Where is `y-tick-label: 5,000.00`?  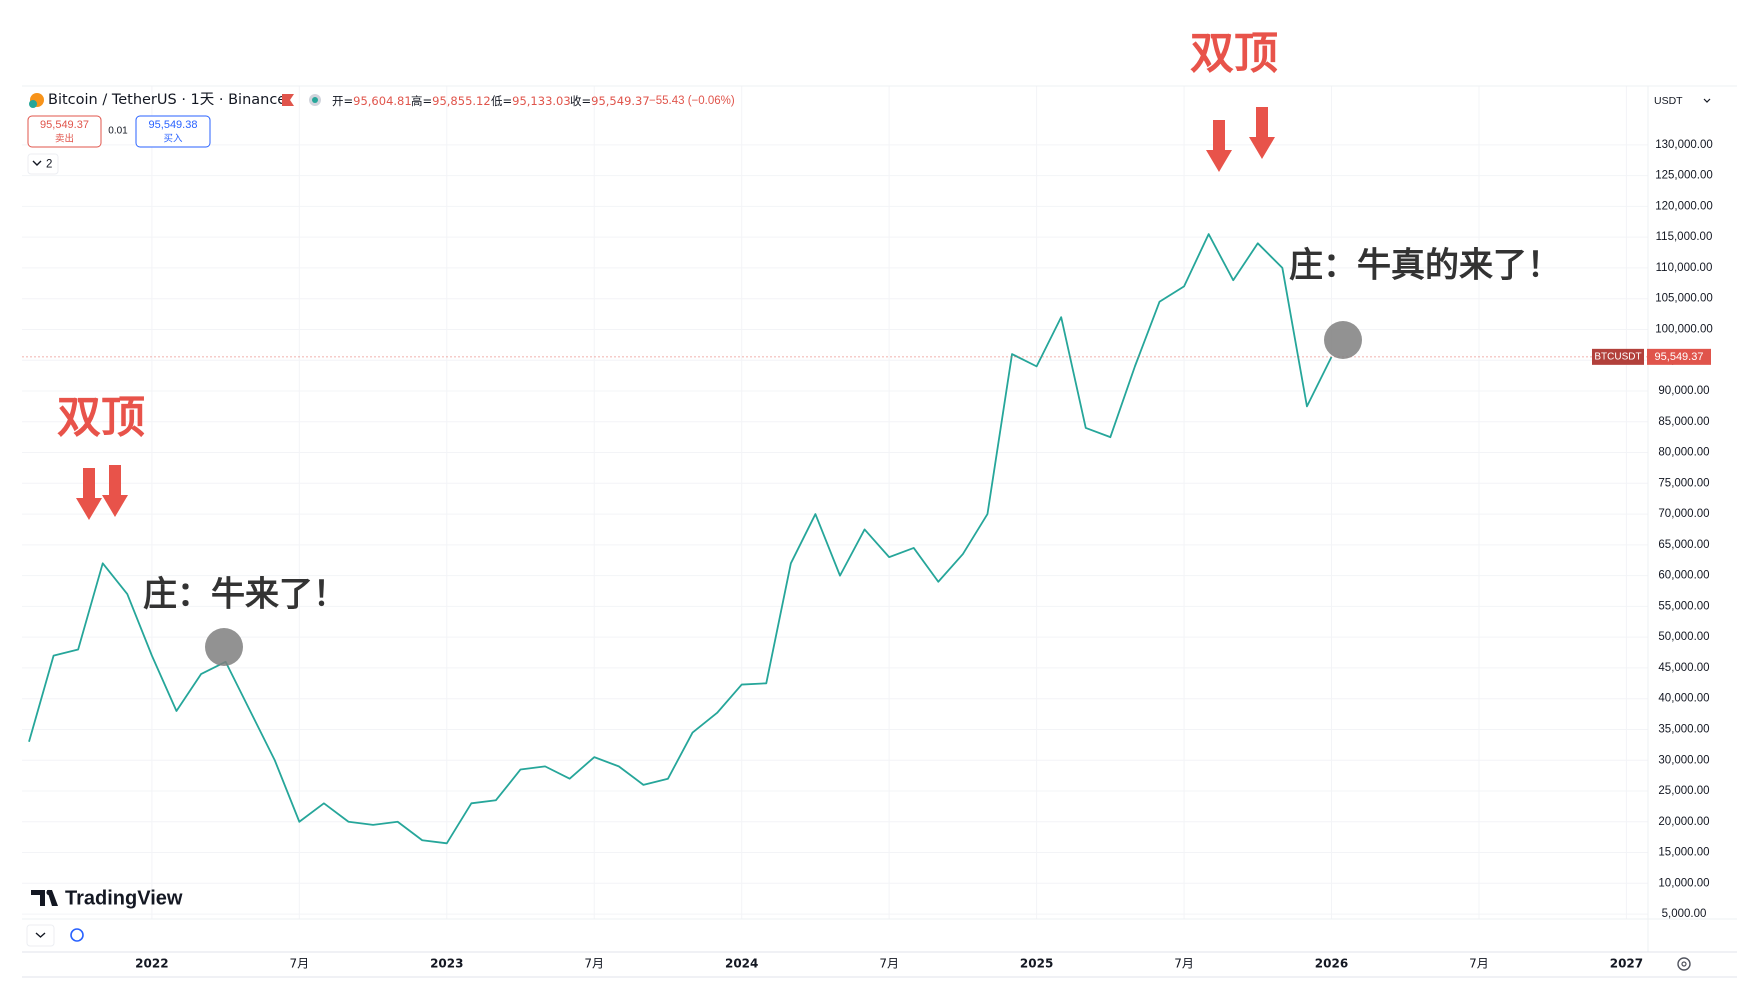 y-tick-label: 5,000.00 is located at coordinates (1684, 914).